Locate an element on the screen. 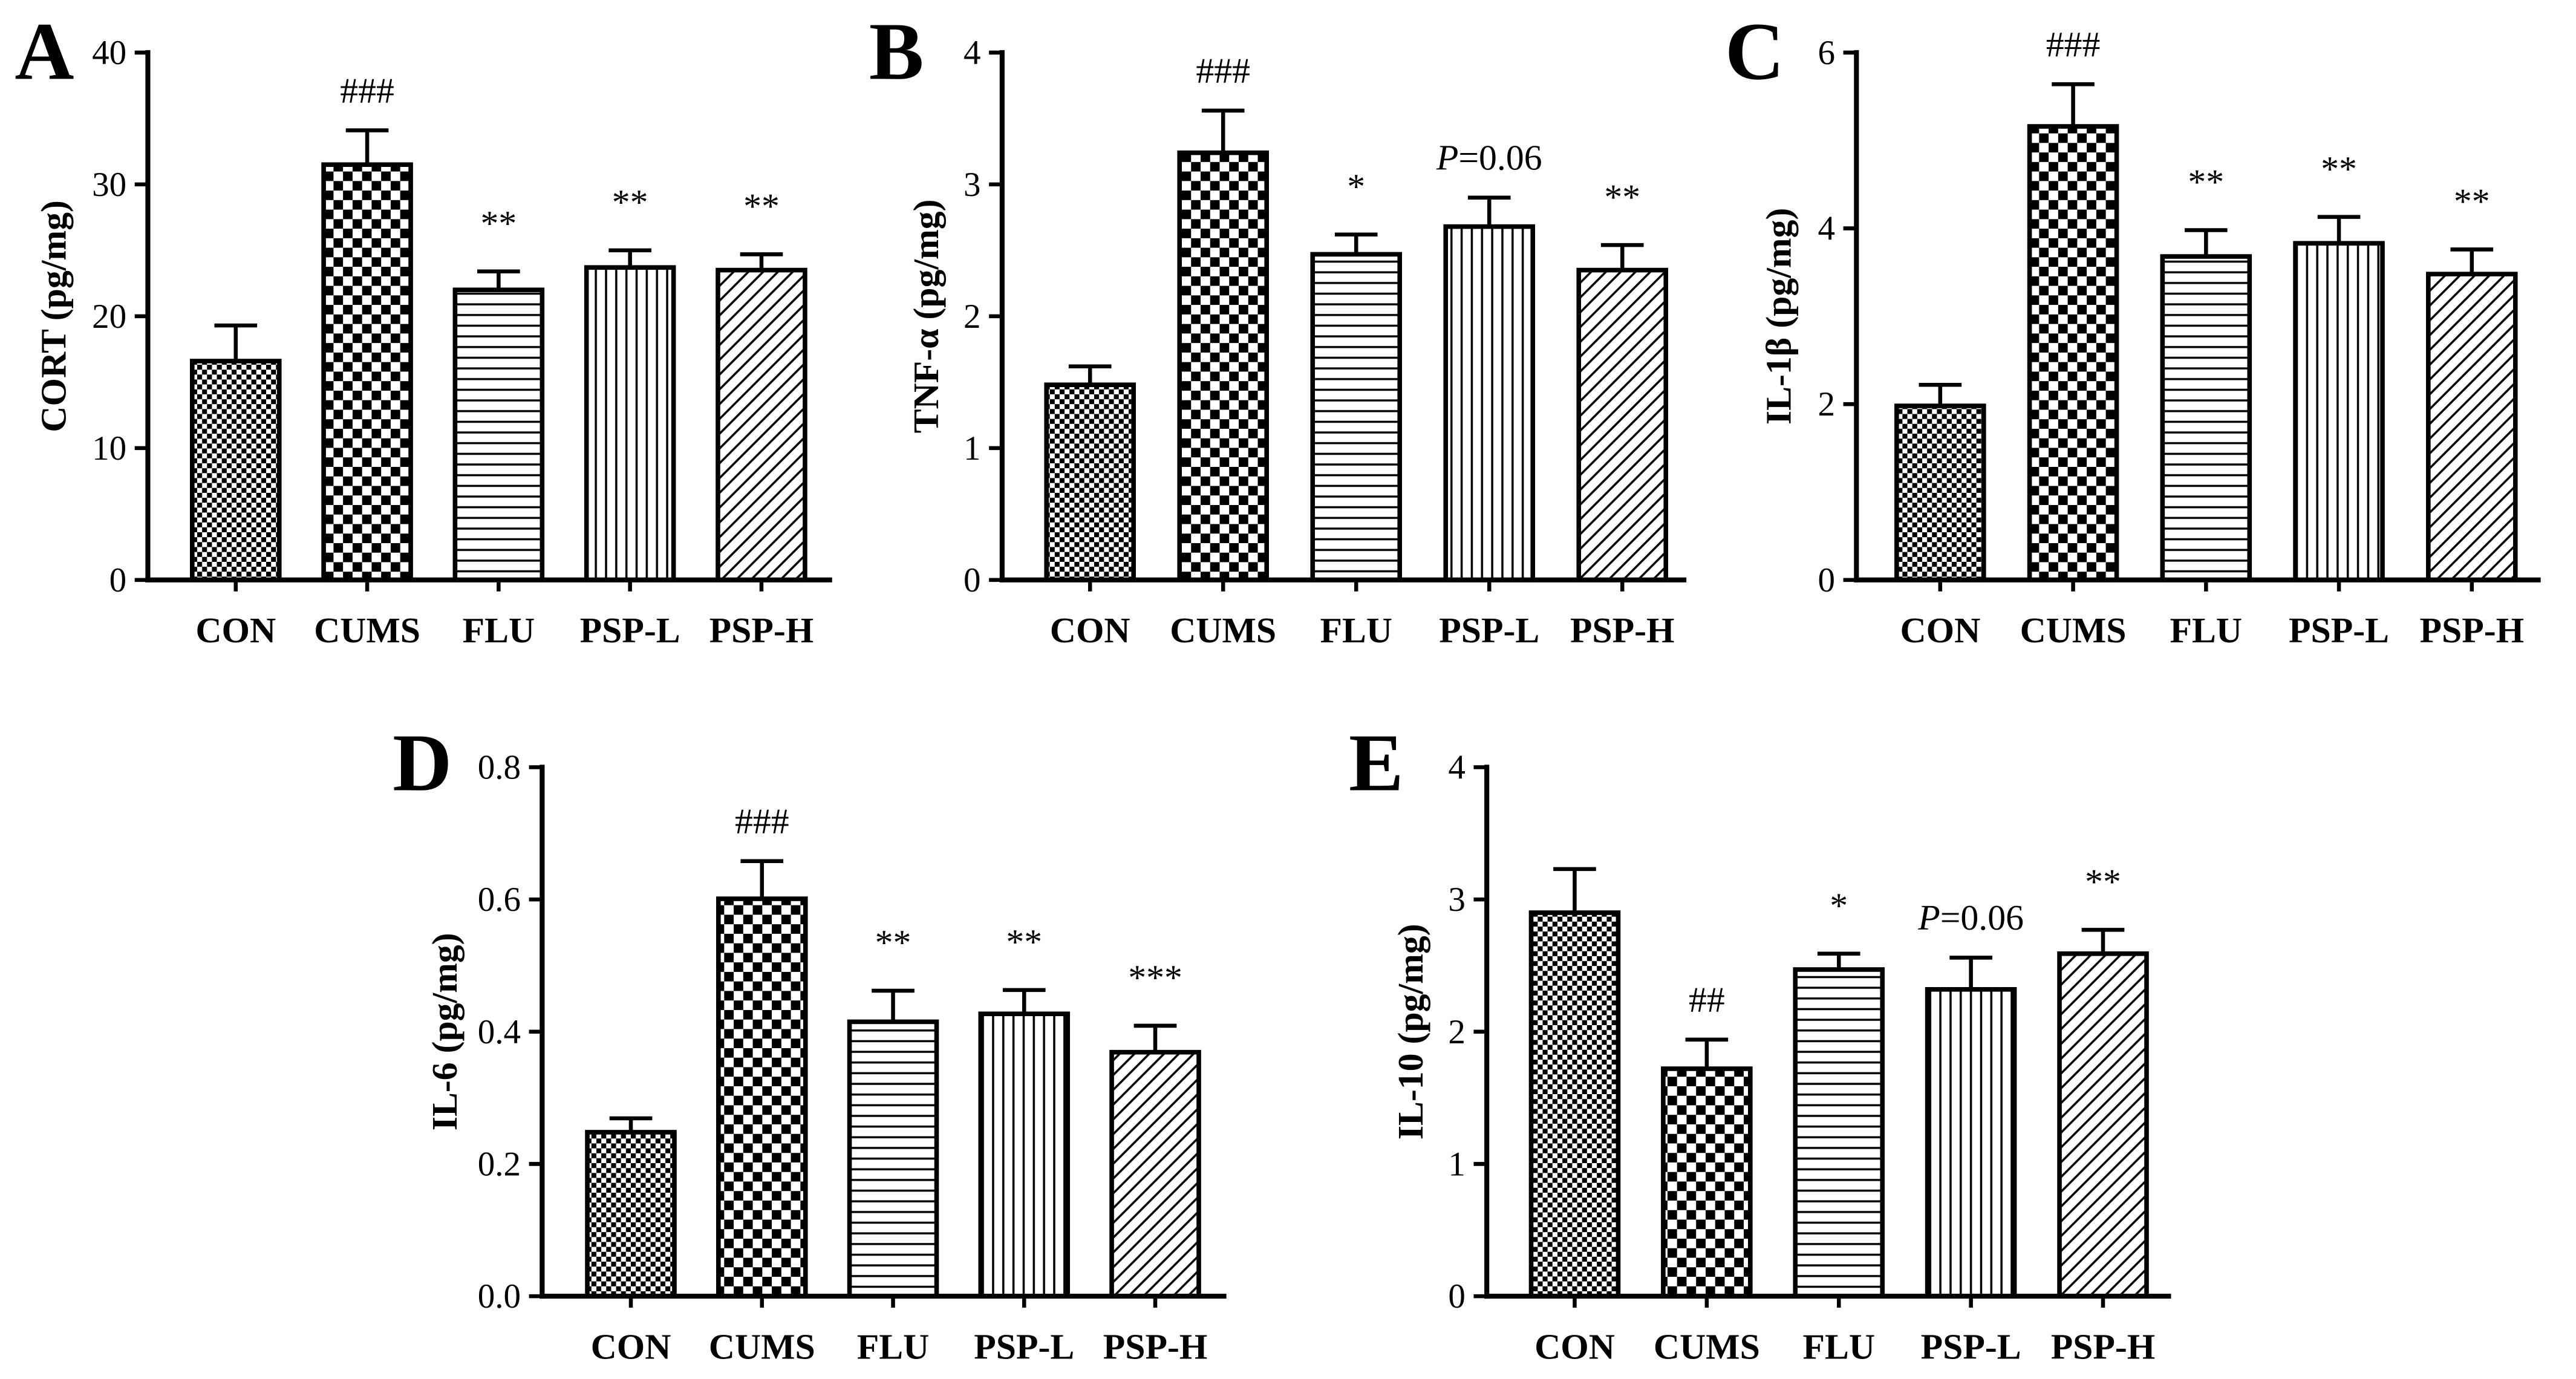 This screenshot has height=1379, width=2576. y-tick-label: 0.6 is located at coordinates (499, 900).